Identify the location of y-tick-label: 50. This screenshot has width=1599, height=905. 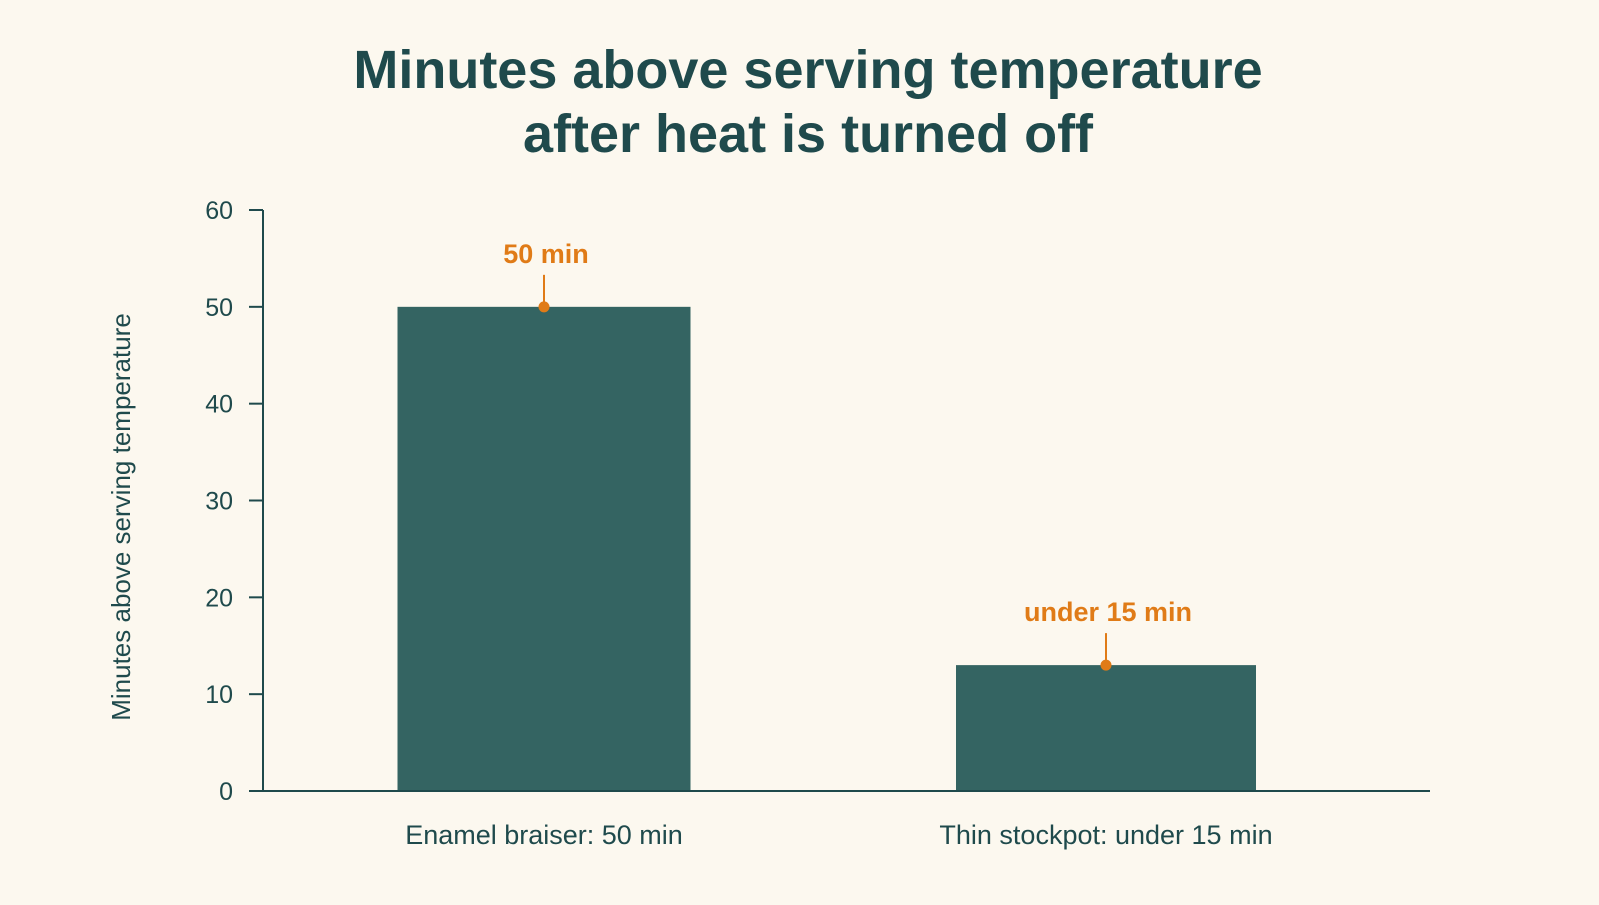
(219, 308).